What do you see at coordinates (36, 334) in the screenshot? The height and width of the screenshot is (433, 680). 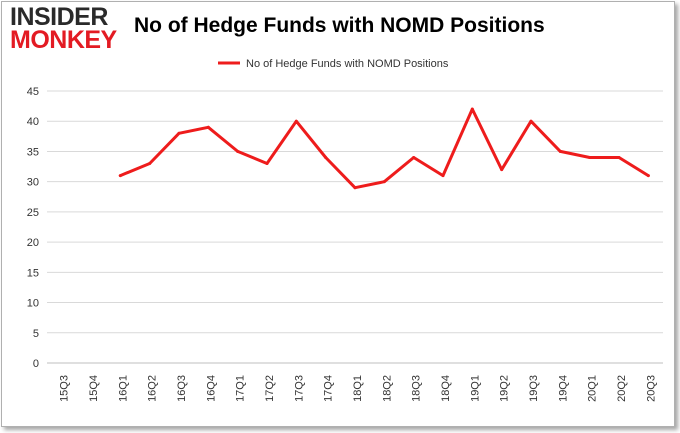 I see `y-tick-label: 5` at bounding box center [36, 334].